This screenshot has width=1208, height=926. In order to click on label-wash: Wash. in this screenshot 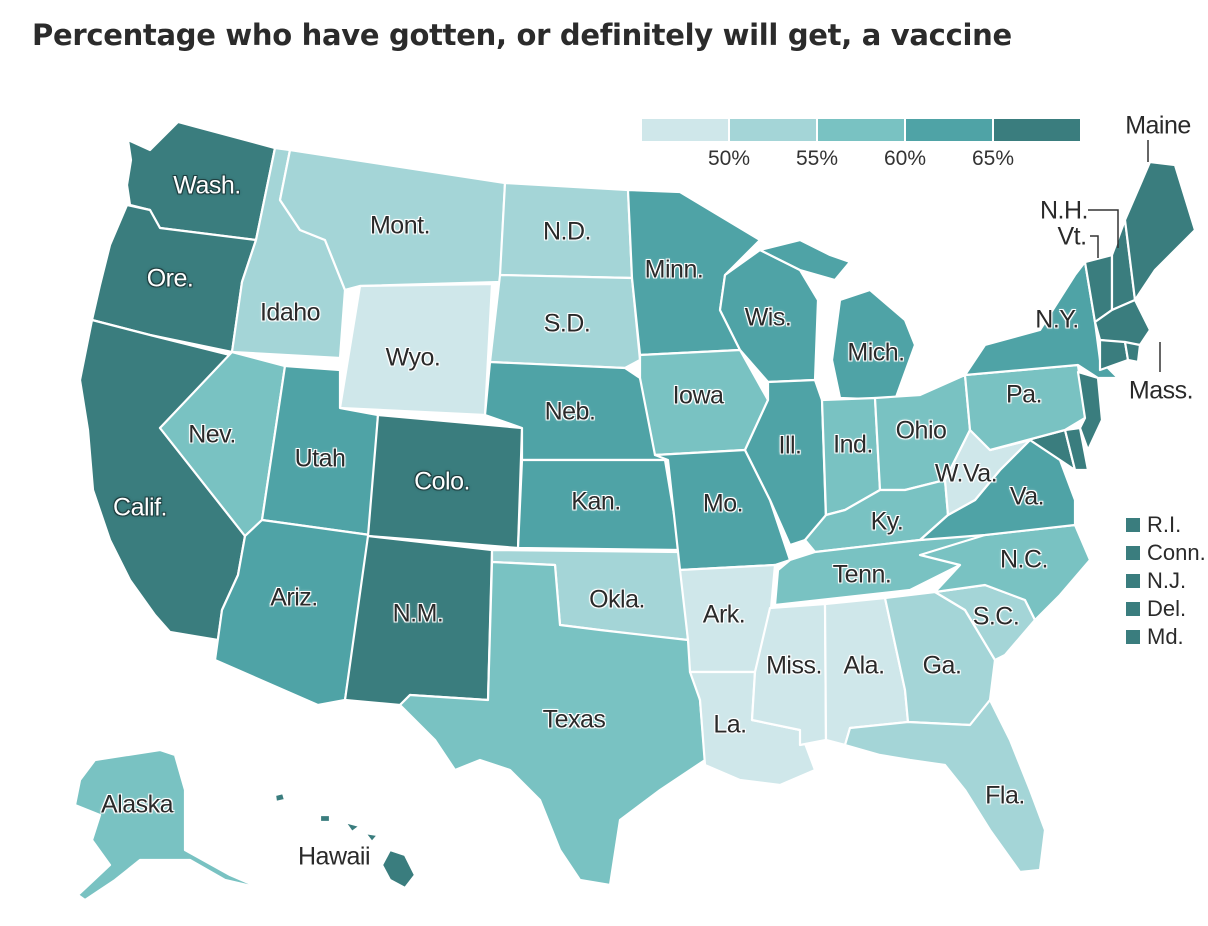, I will do `click(207, 185)`.